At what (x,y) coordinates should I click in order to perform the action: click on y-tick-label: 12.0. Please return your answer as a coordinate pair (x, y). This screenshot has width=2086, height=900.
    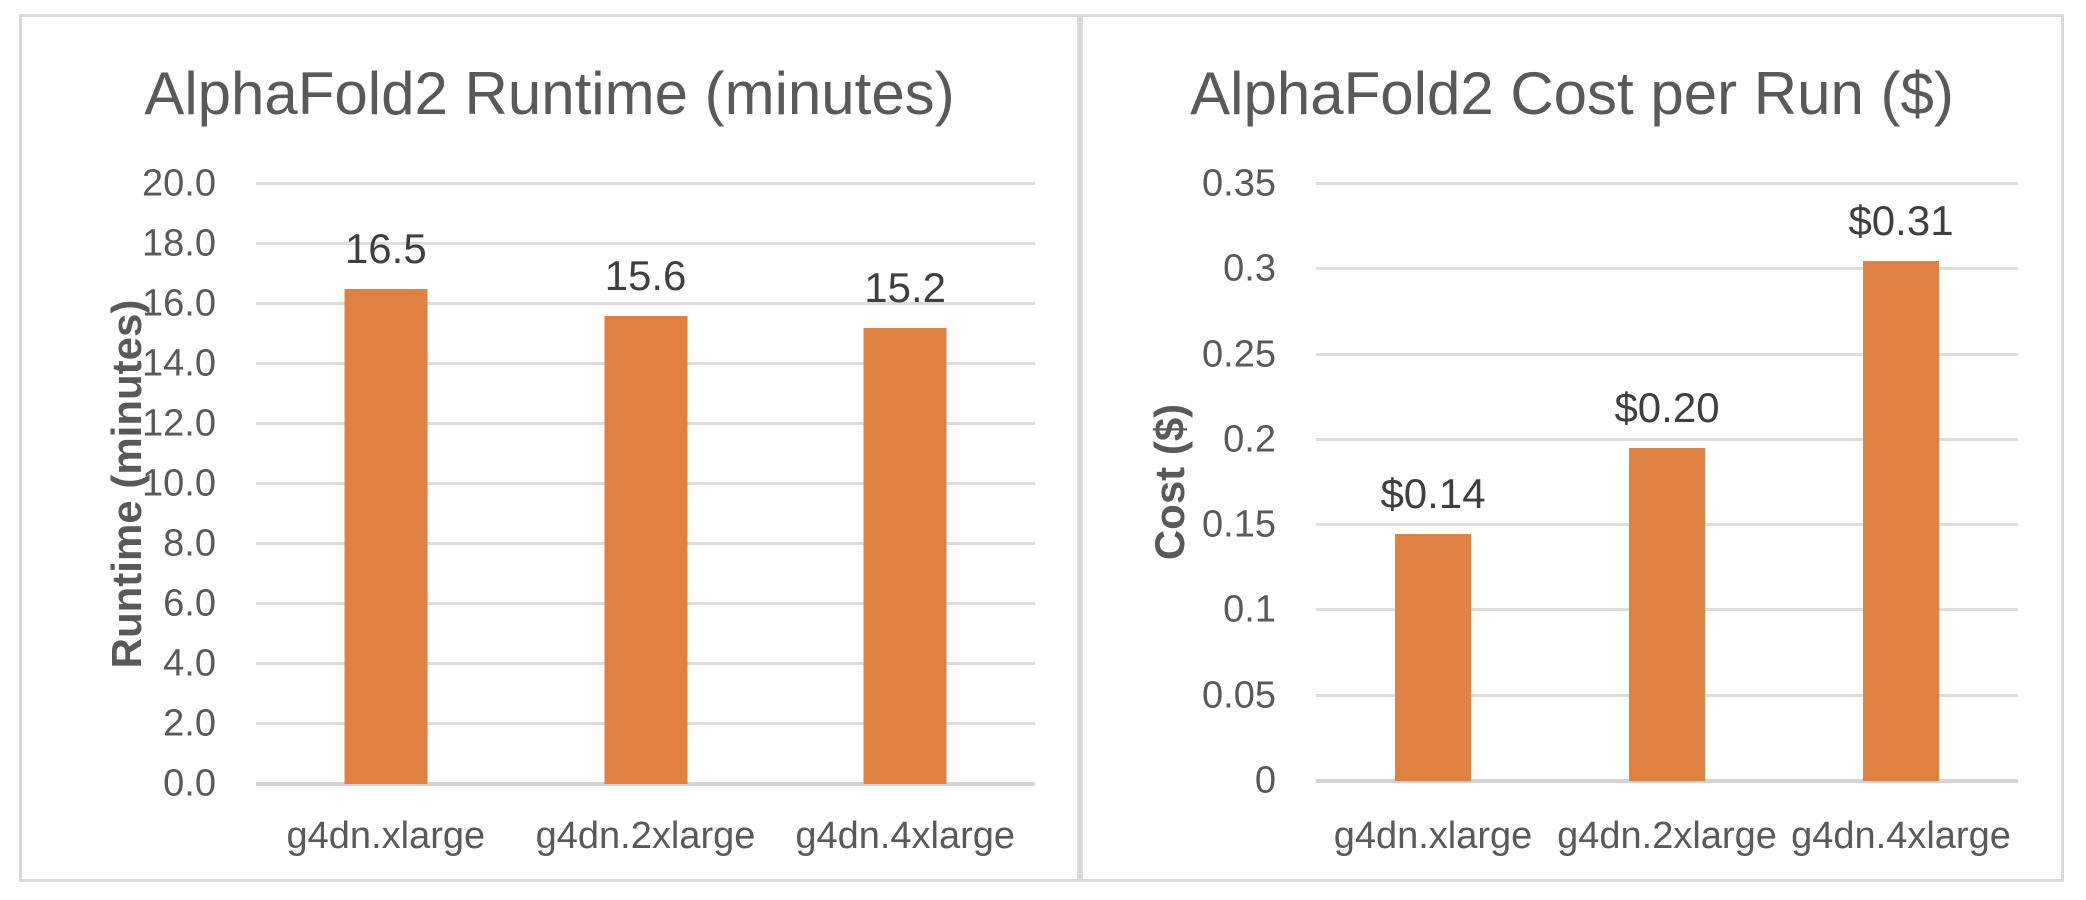
    Looking at the image, I should click on (179, 423).